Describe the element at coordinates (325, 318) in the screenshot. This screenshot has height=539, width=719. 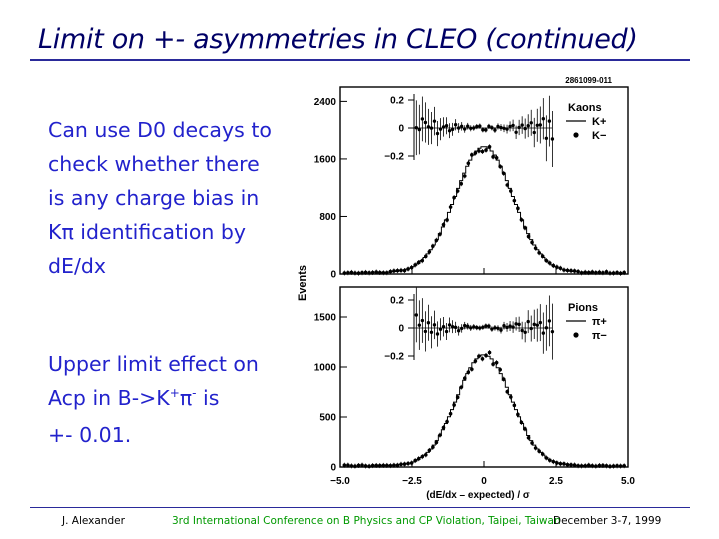
I see `y-tick-label: 1500` at that location.